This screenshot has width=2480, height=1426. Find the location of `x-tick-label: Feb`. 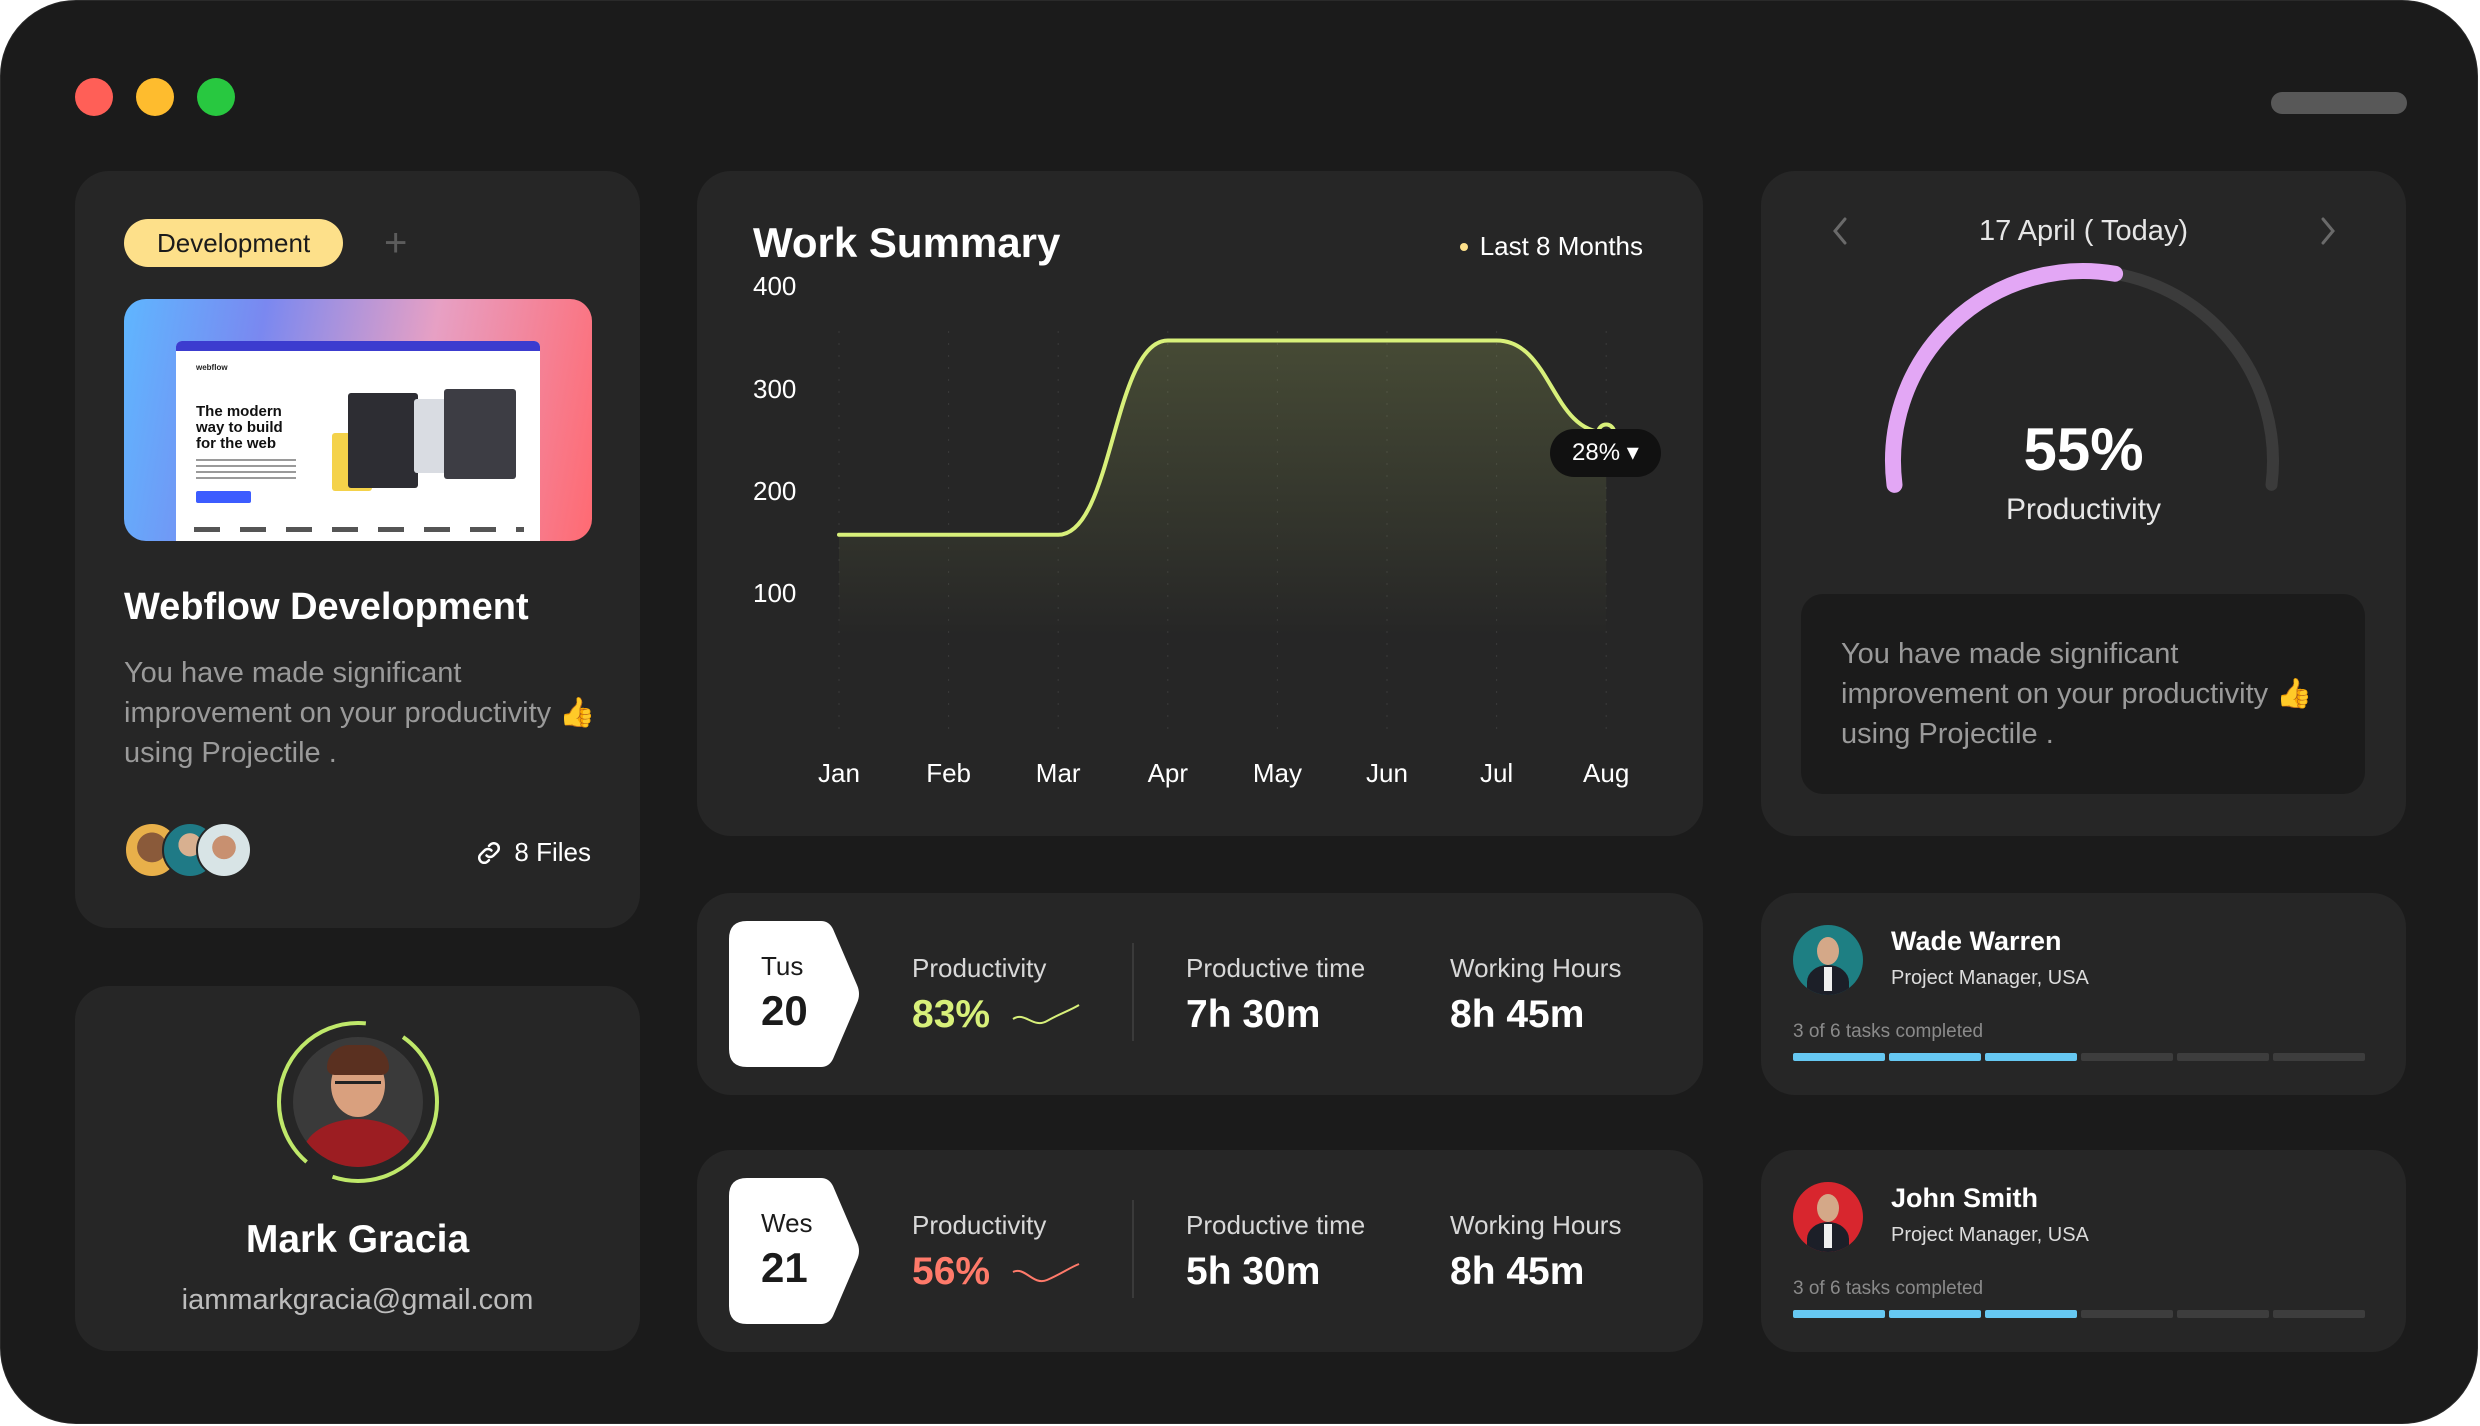

x-tick-label: Feb is located at coordinates (948, 773).